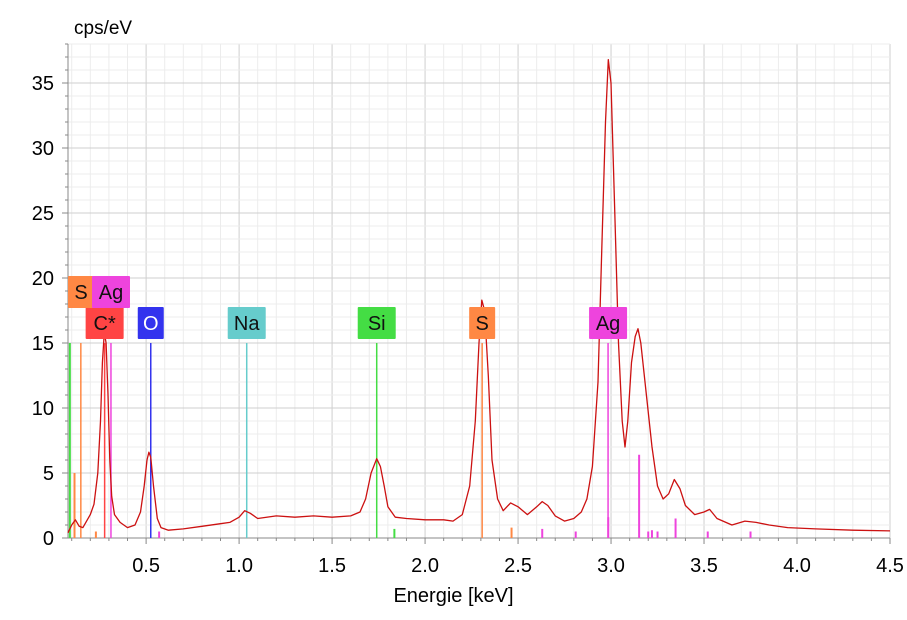 The width and height of the screenshot is (907, 620). What do you see at coordinates (453, 596) in the screenshot?
I see `x-axis-title: Energie [keV]` at bounding box center [453, 596].